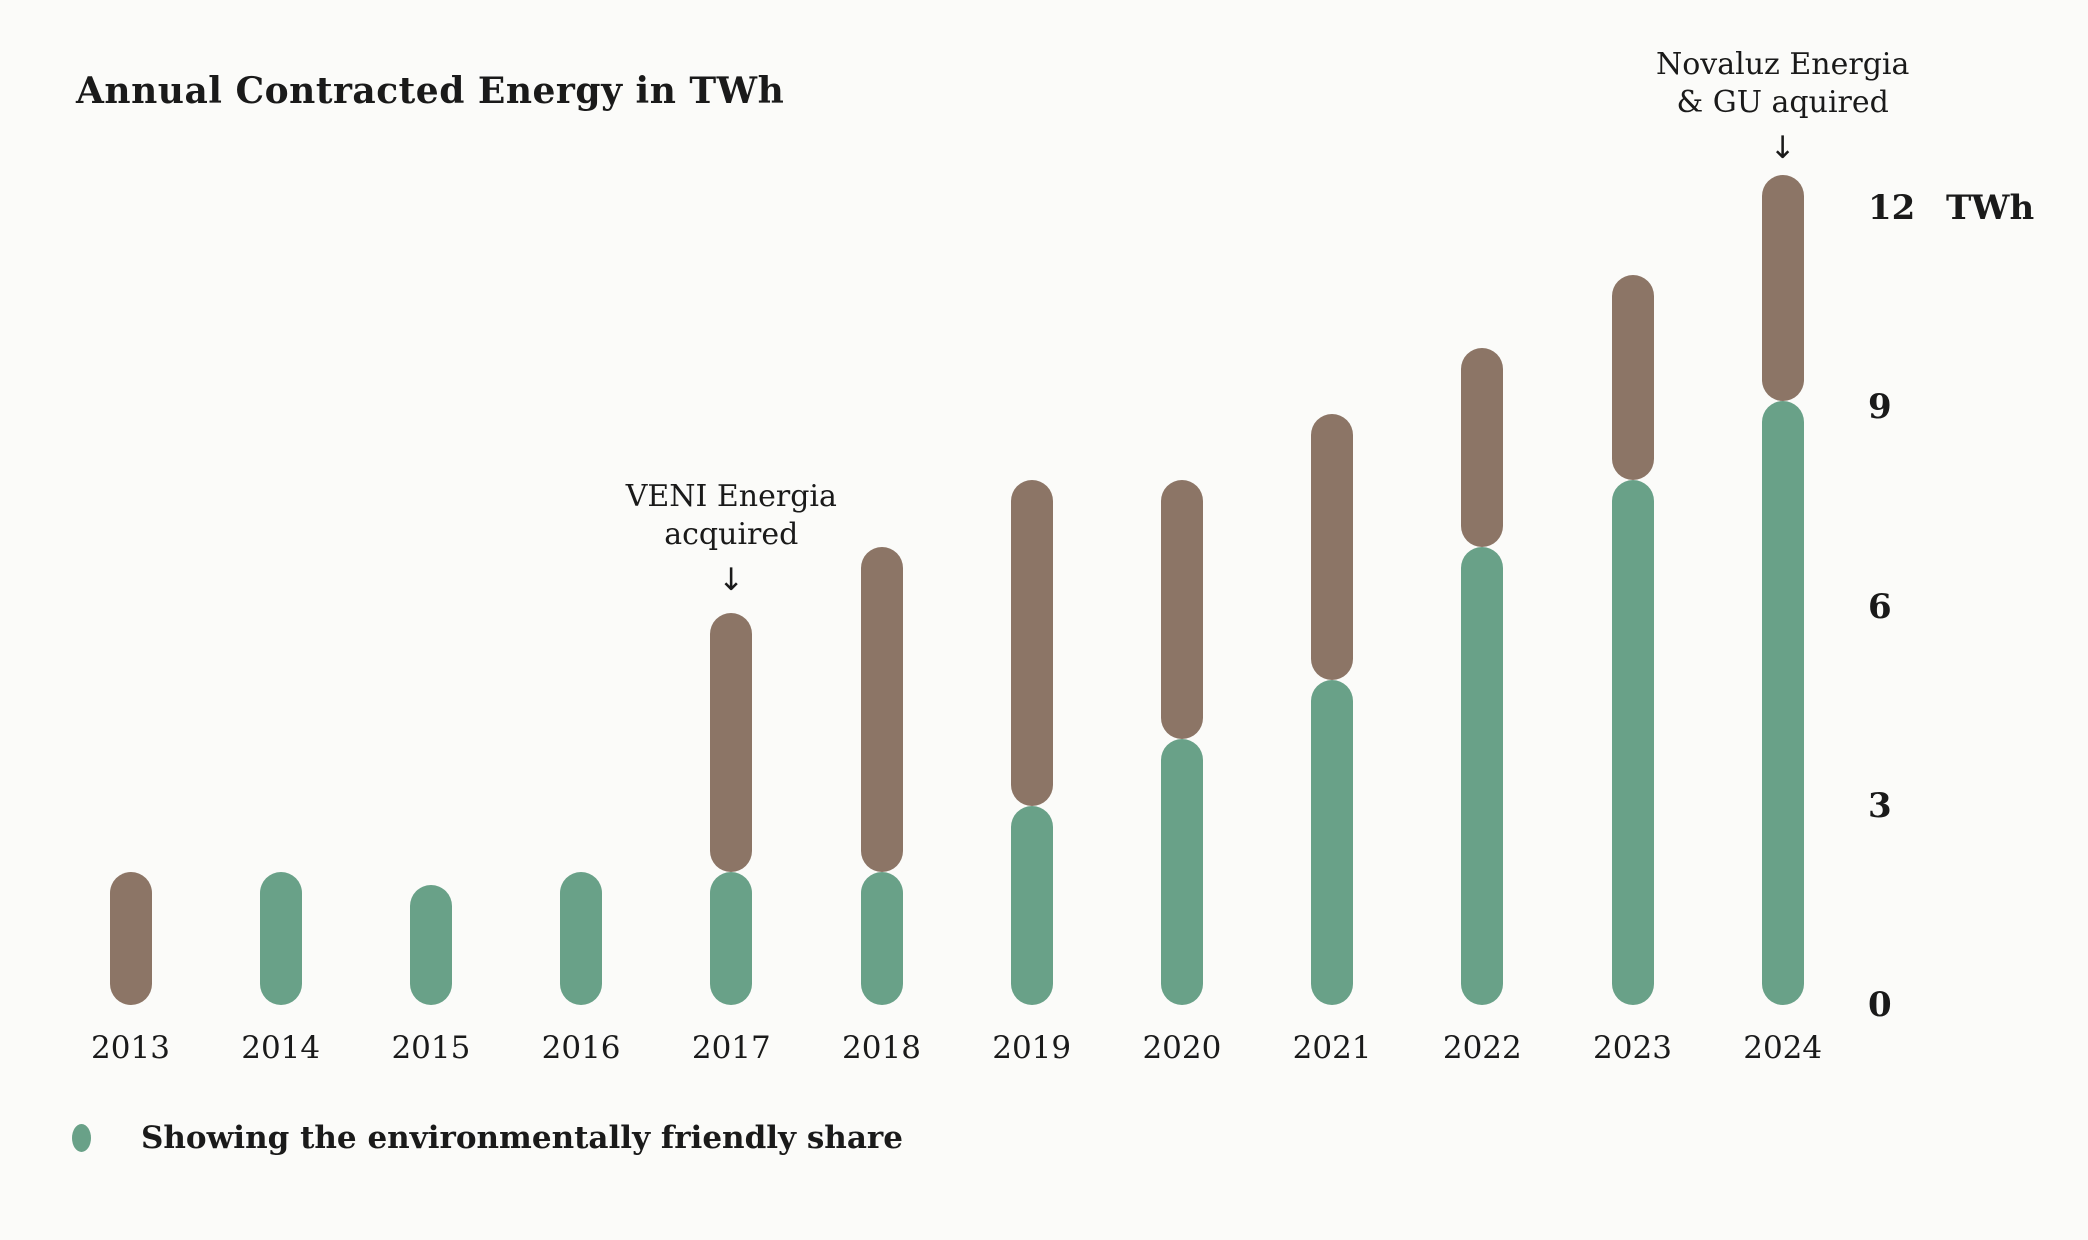 The height and width of the screenshot is (1240, 2088). I want to click on bar-segment-green-2016, so click(581, 938).